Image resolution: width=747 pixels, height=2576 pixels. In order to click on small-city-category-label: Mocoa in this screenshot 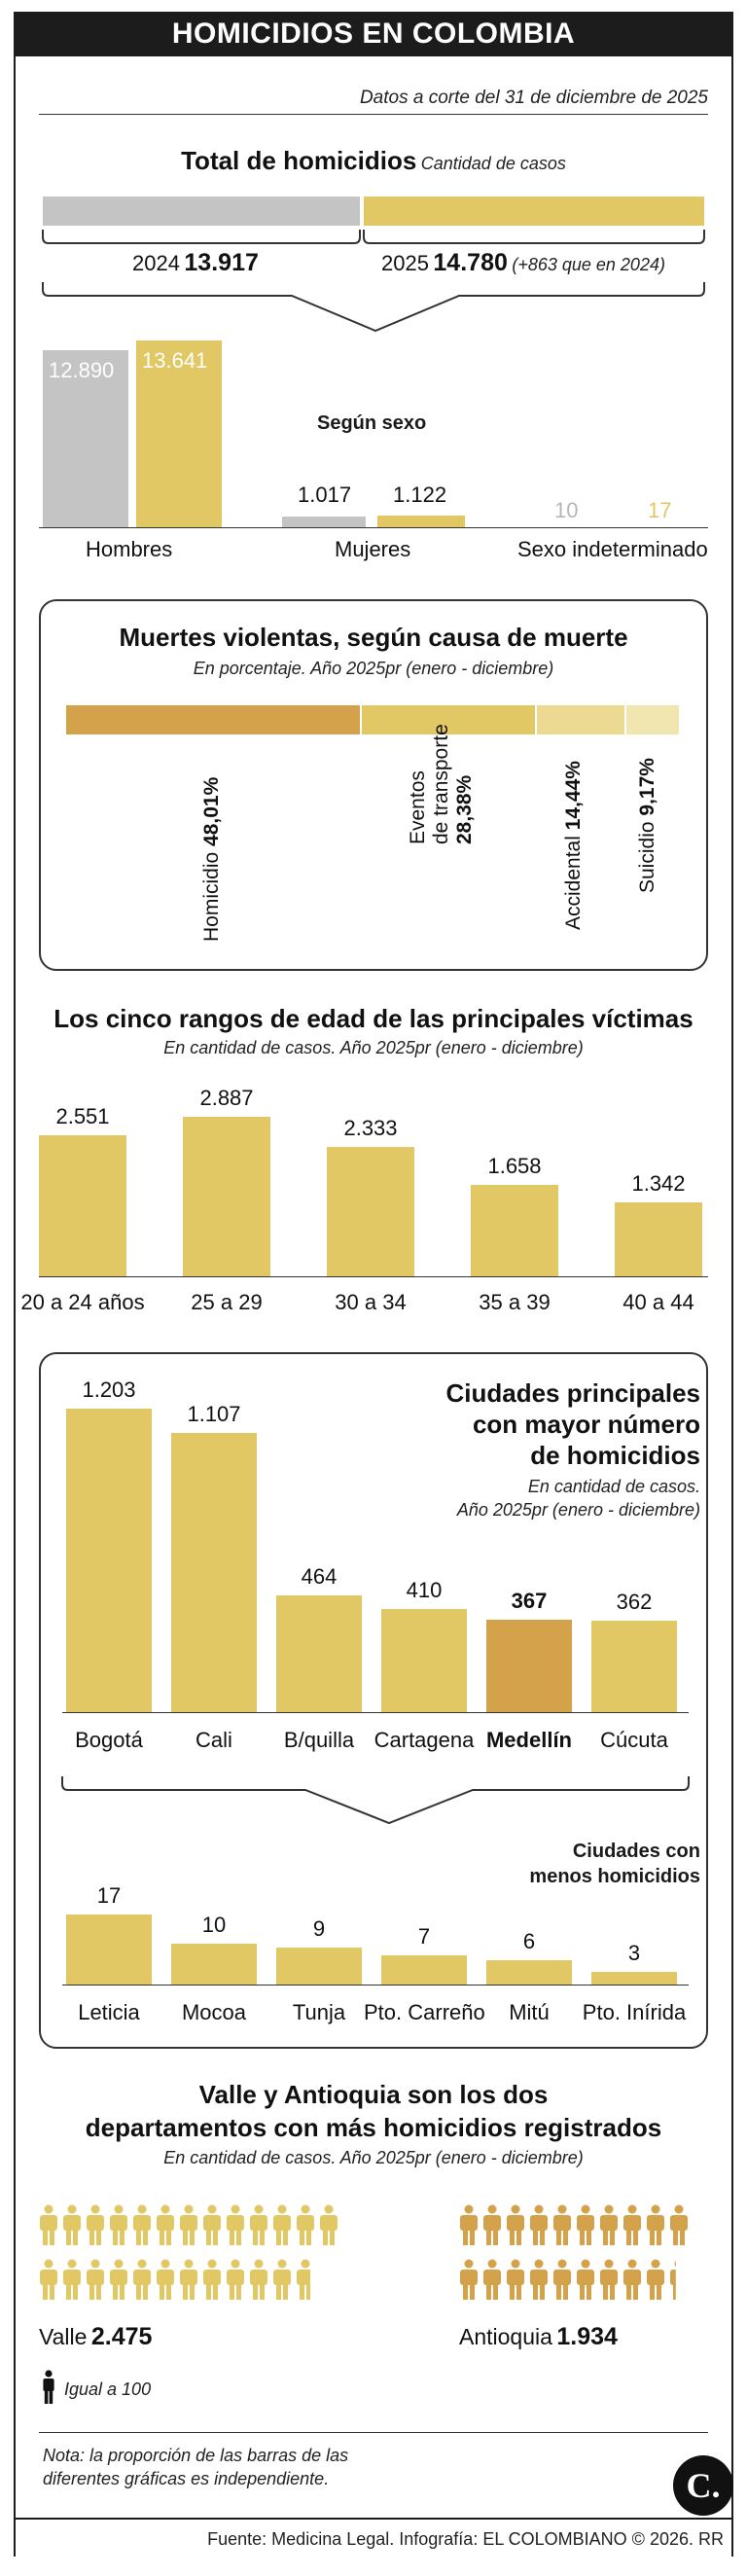, I will do `click(214, 2012)`.